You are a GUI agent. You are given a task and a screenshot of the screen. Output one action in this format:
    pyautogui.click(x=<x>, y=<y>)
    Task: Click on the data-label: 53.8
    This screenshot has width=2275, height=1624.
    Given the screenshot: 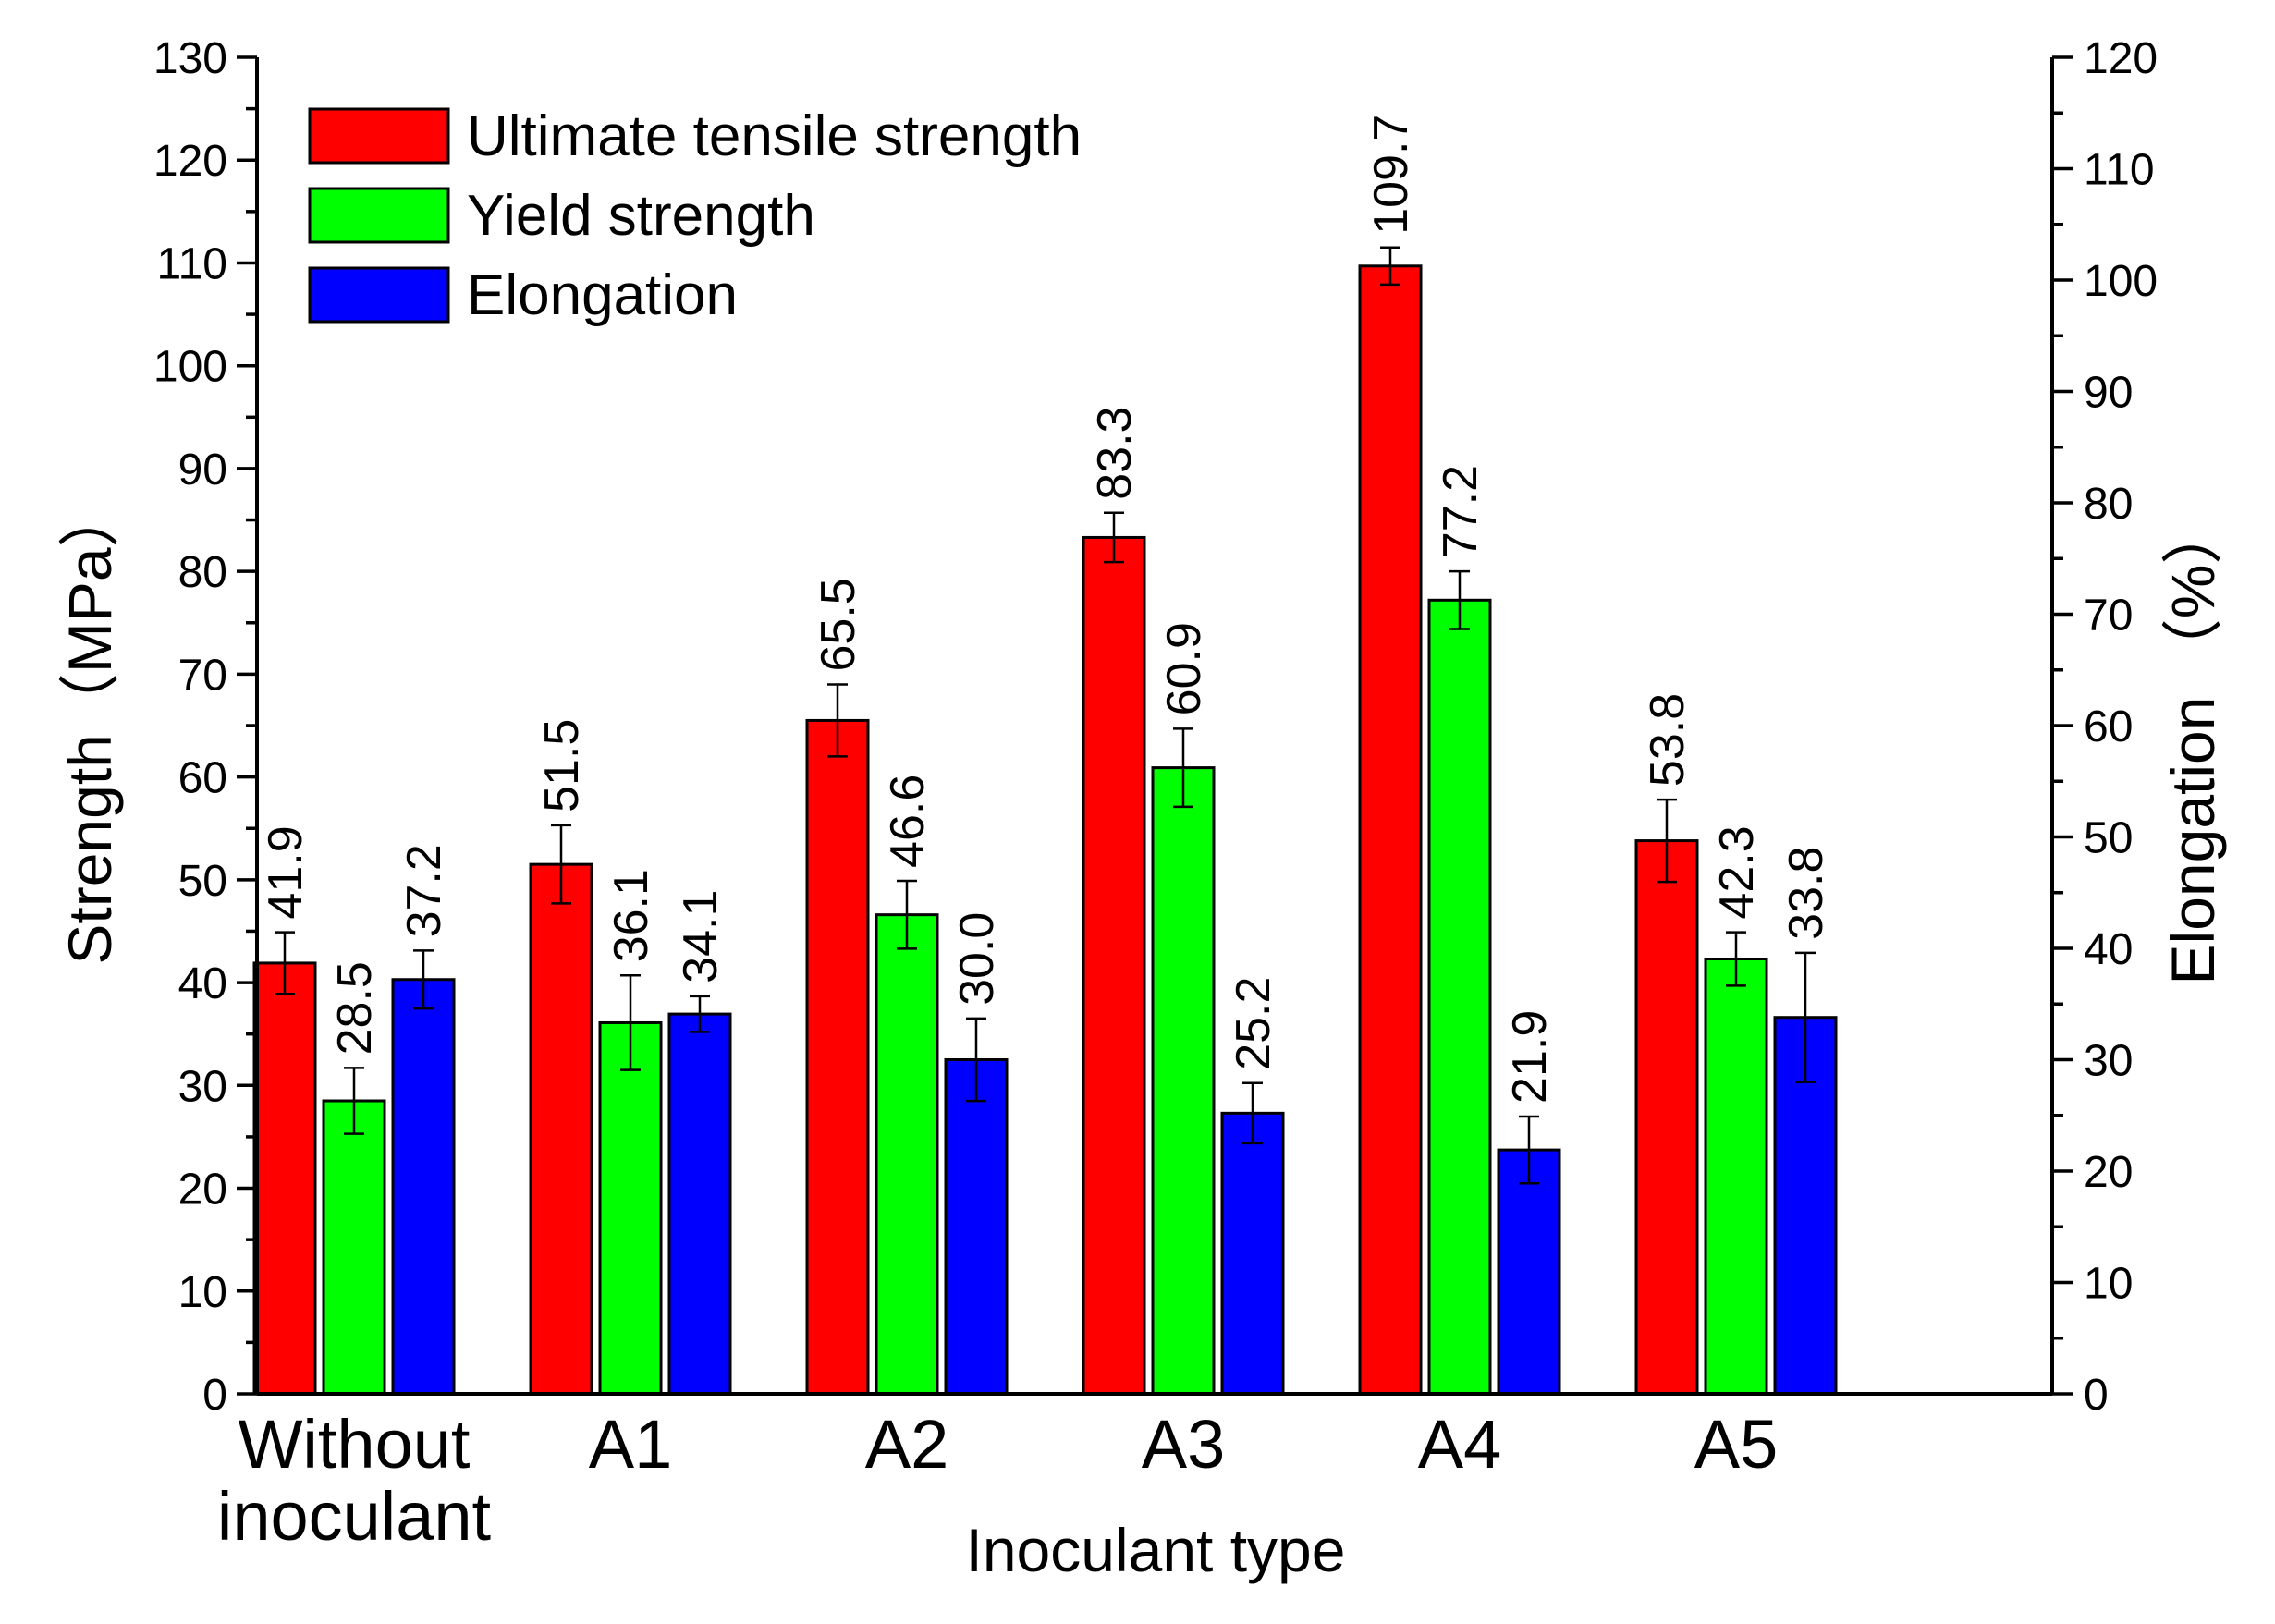 What is the action you would take?
    pyautogui.click(x=1668, y=740)
    